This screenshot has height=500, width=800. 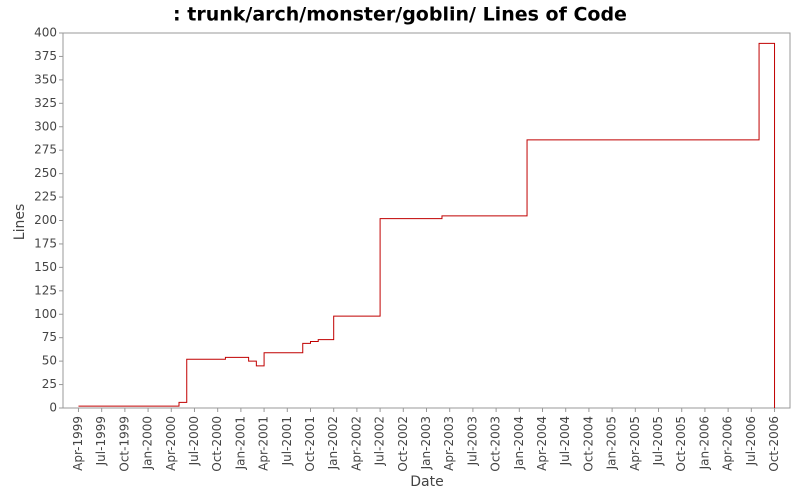 I want to click on x-tick-label: Apr-2000, so click(x=171, y=443).